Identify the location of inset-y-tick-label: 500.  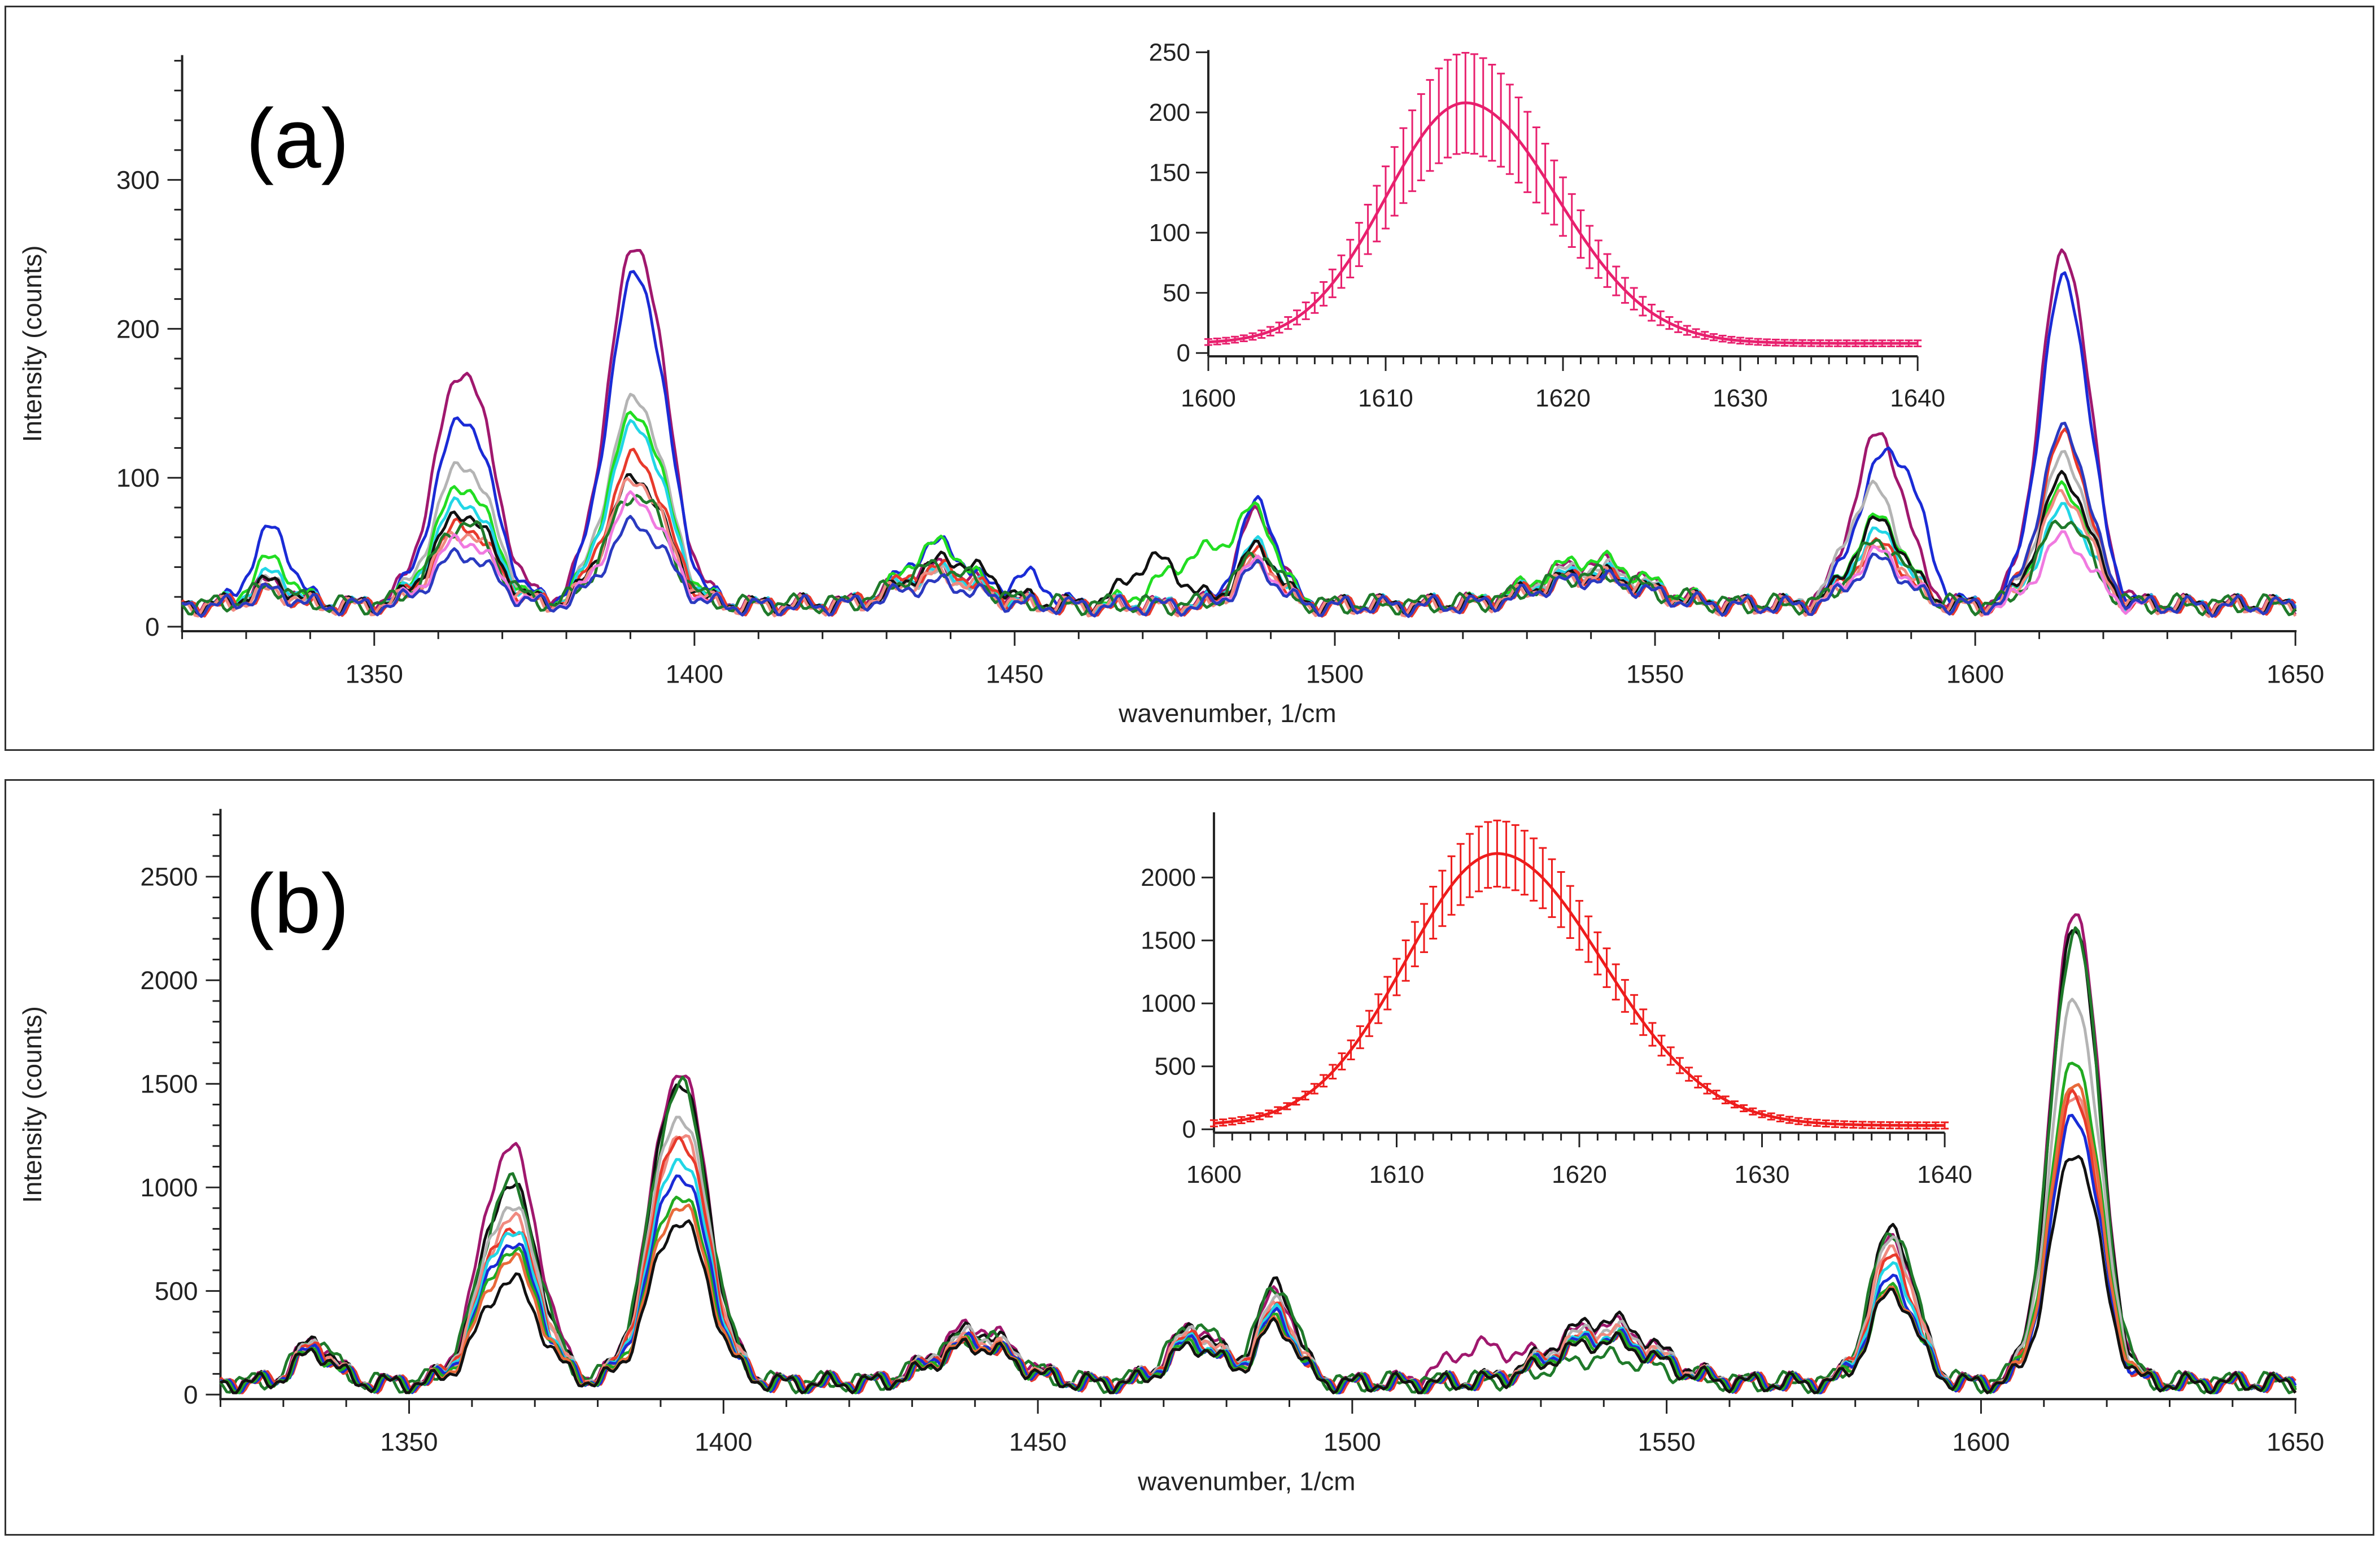
(1175, 1067).